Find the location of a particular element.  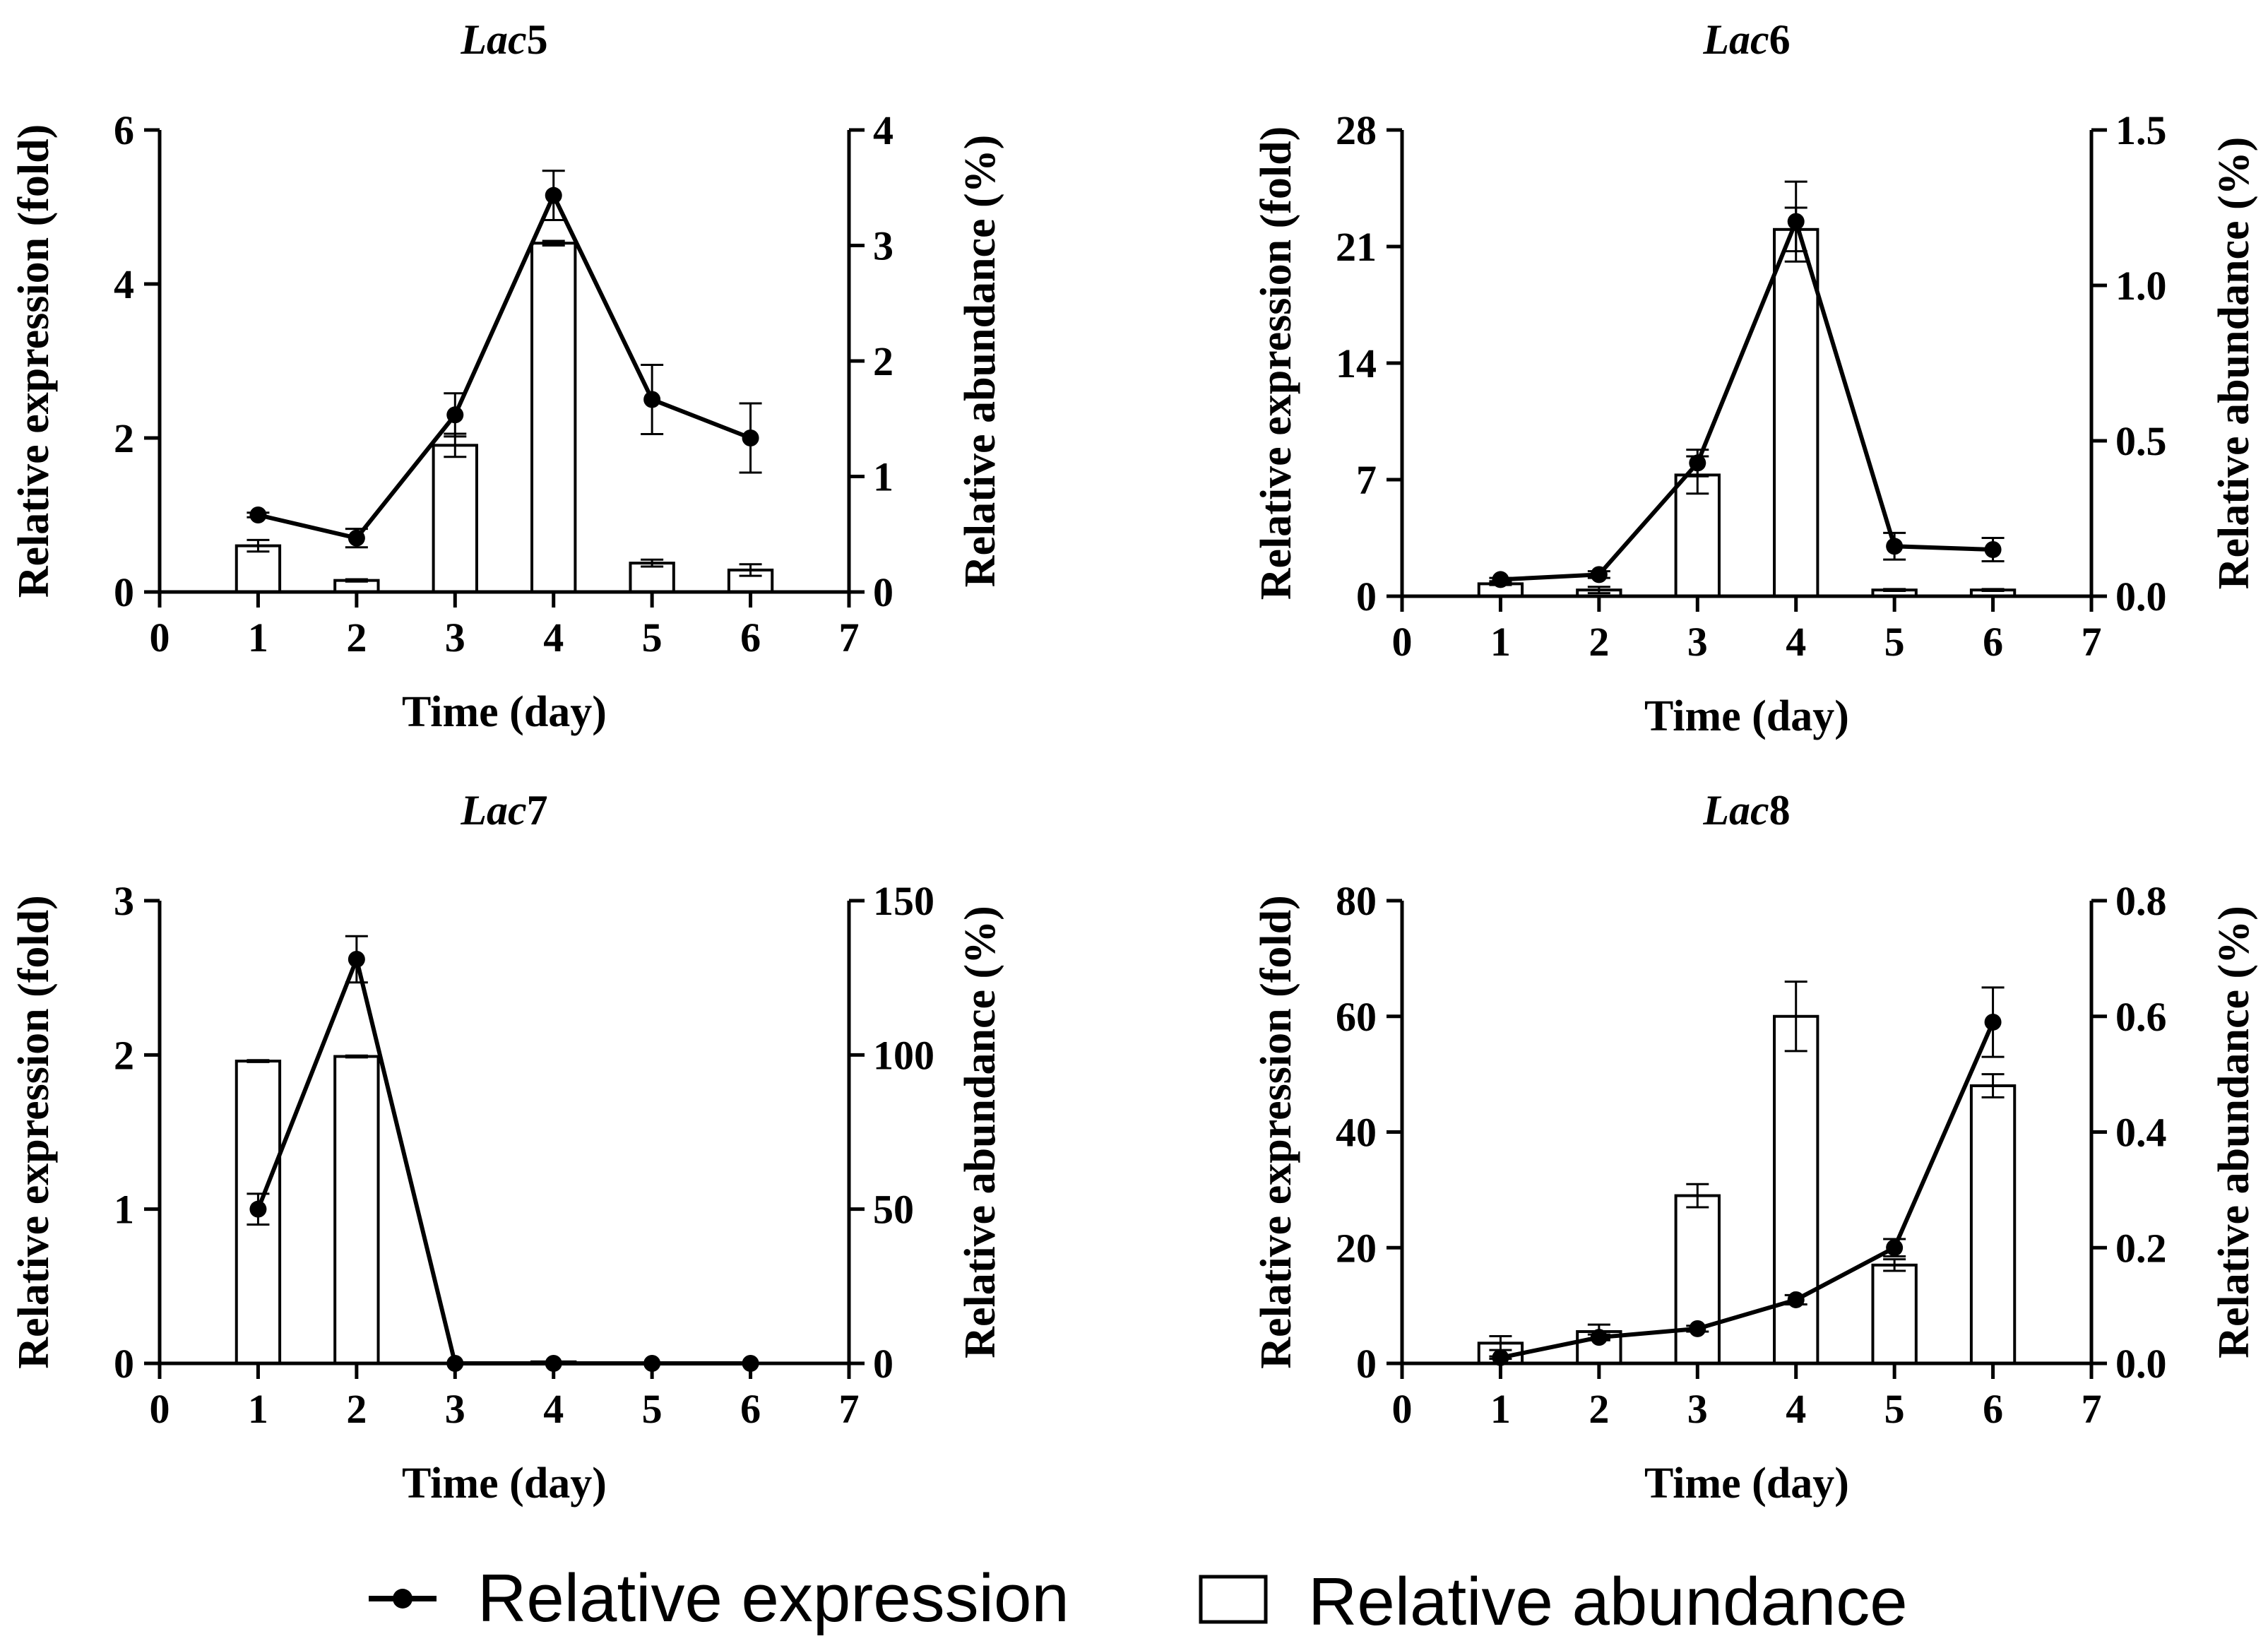

y-right-tick-label: 0.4 is located at coordinates (2141, 1133).